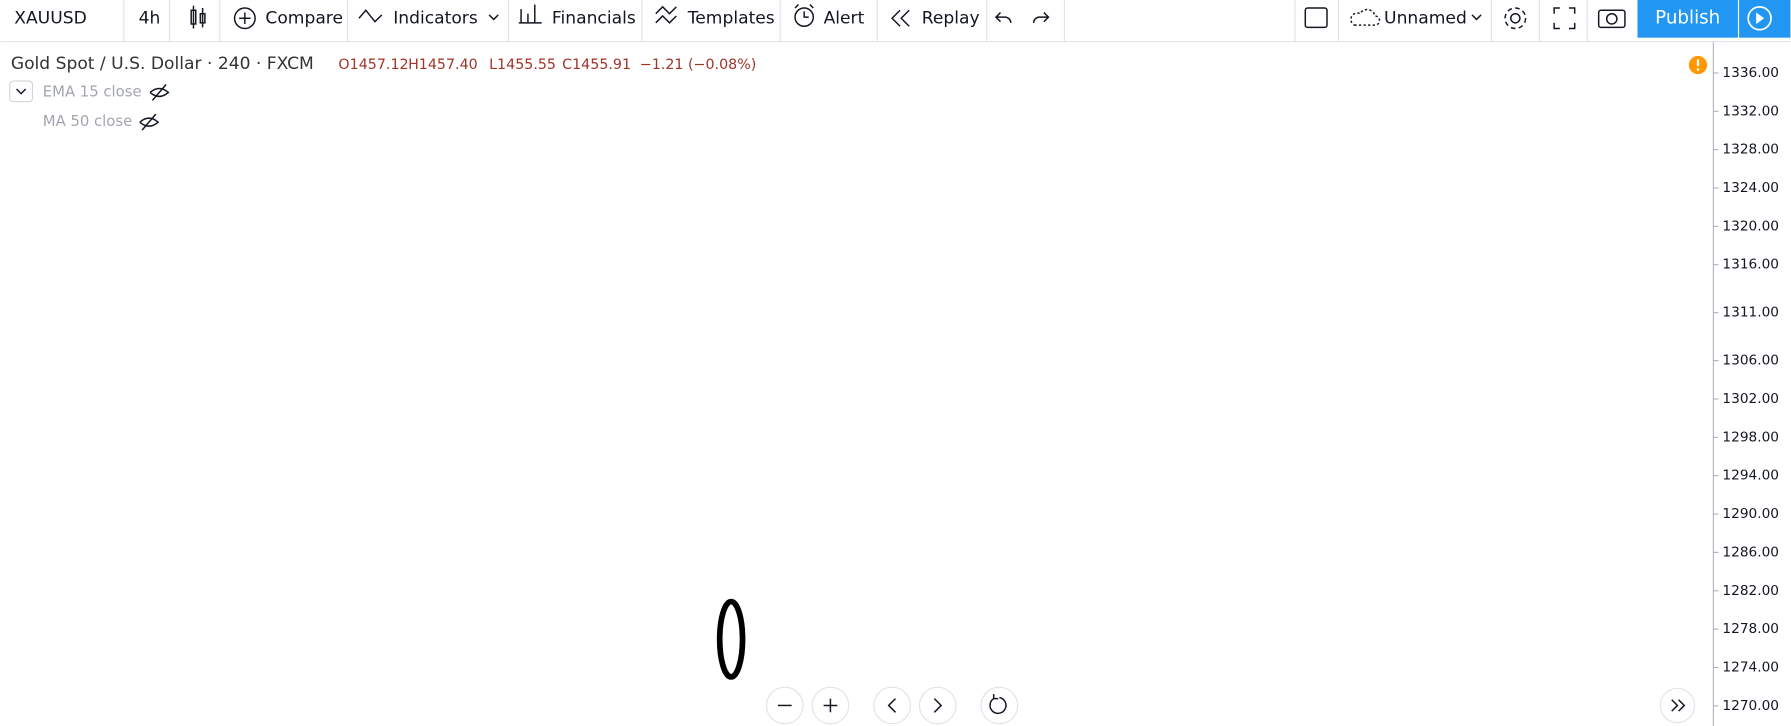  I want to click on y-tick-label: 1316.00, so click(1750, 265).